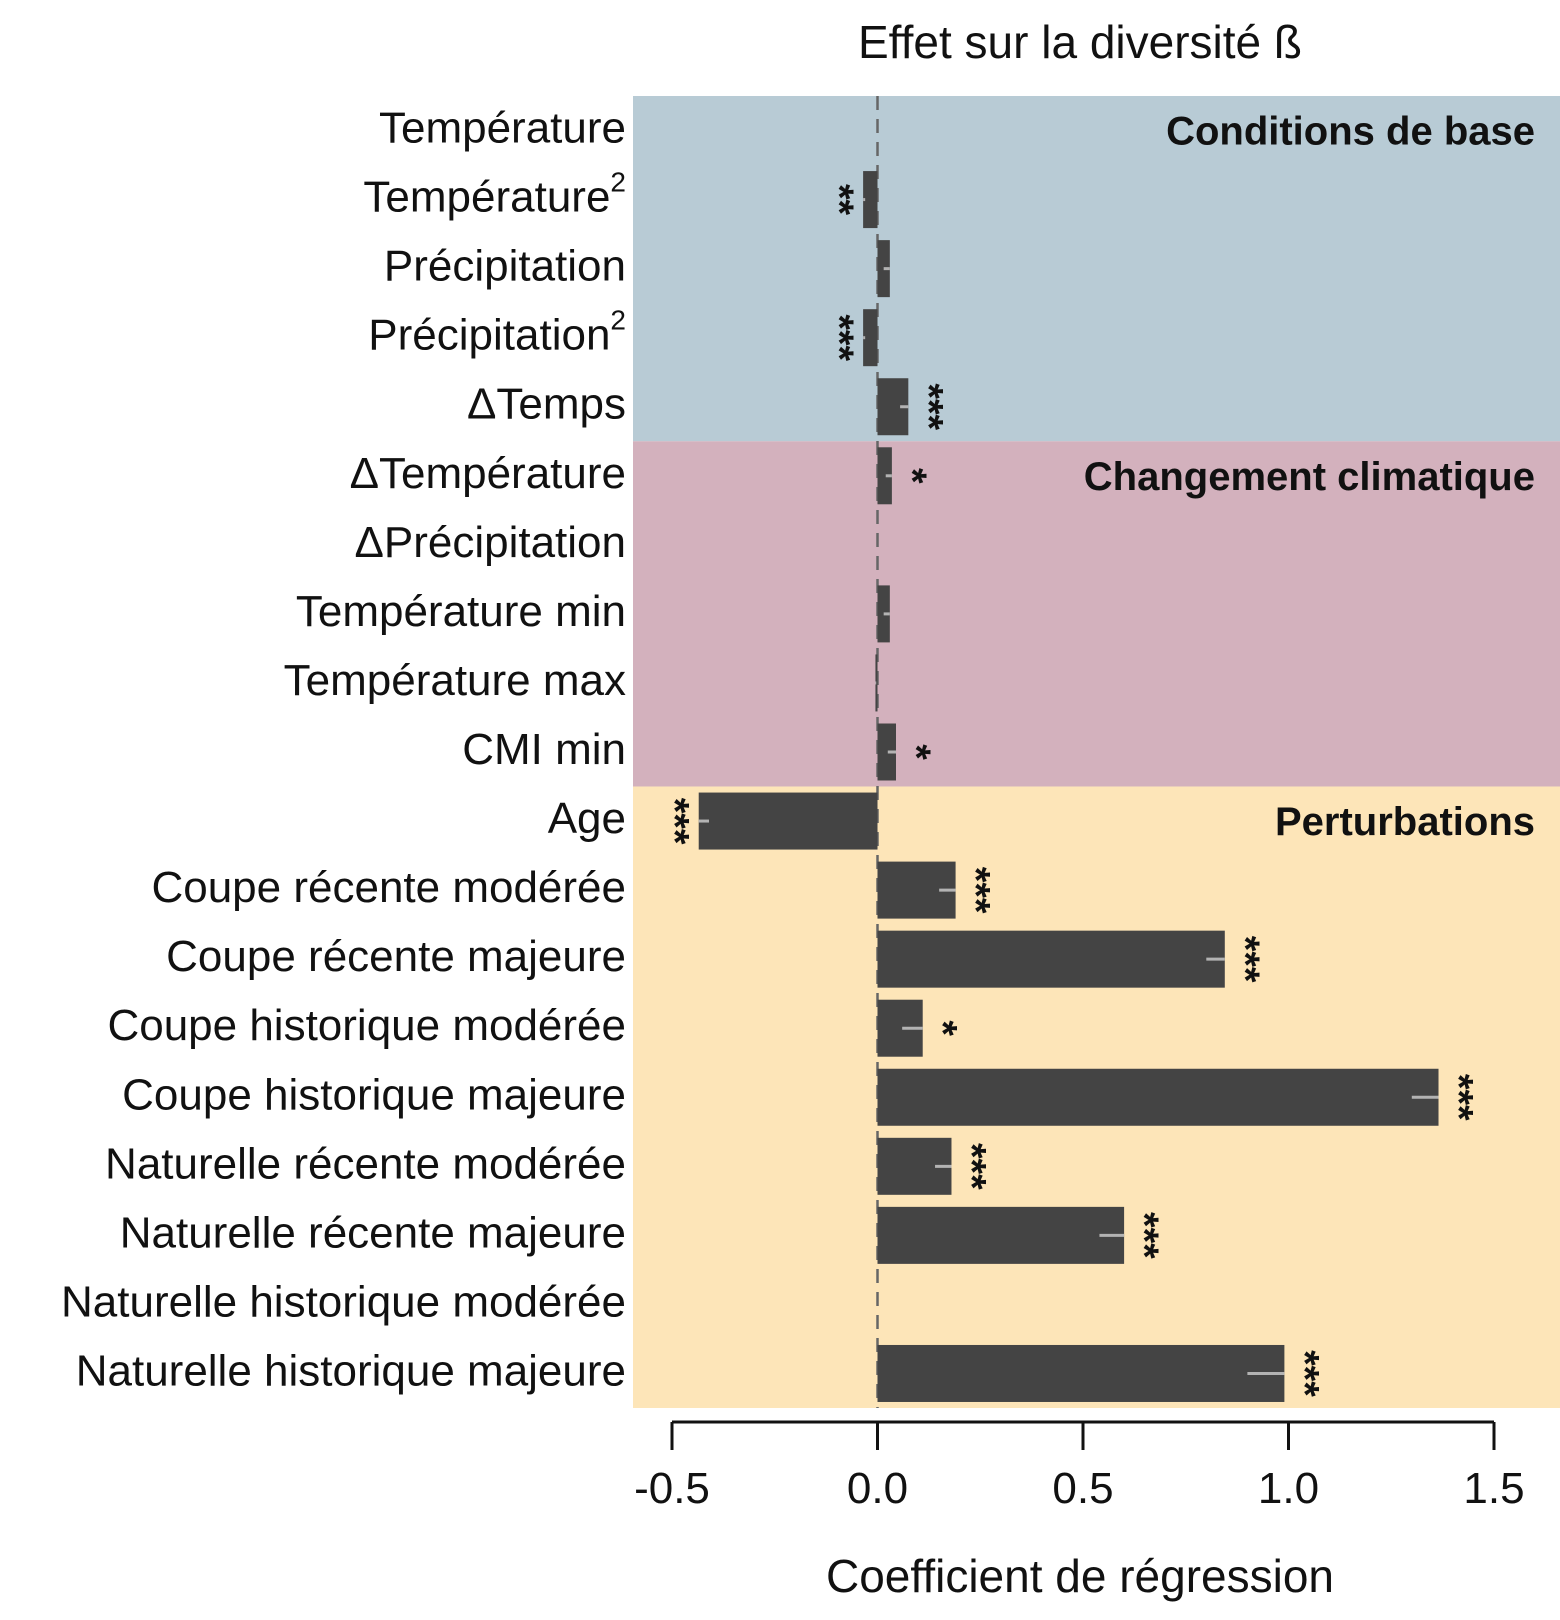  Describe the element at coordinates (1082, 1488) in the screenshot. I see `x-tick-label-3: 0.5` at that location.